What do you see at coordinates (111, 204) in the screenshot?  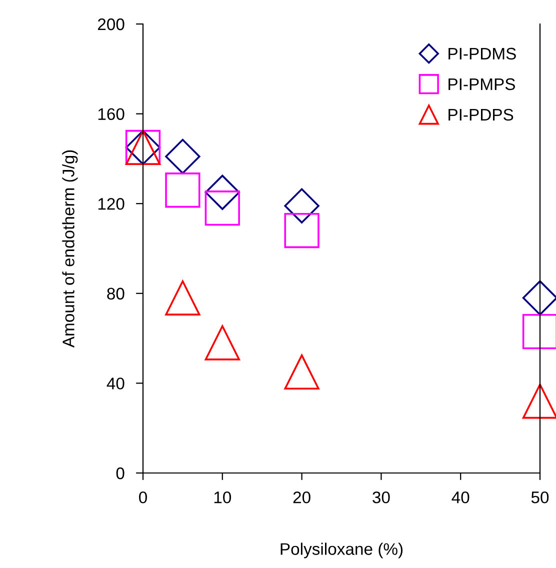 I see `y-tick-label: 120` at bounding box center [111, 204].